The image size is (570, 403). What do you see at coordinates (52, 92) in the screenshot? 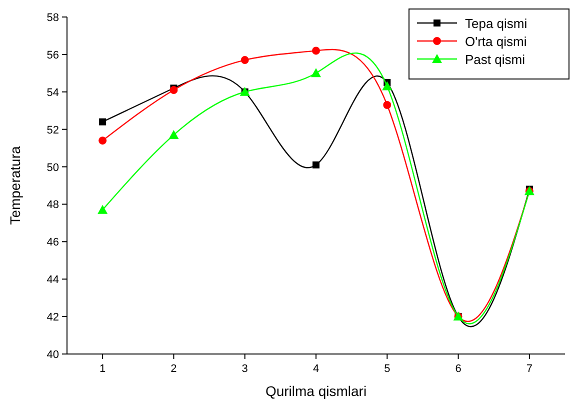
I see `y-tick-label: 54` at bounding box center [52, 92].